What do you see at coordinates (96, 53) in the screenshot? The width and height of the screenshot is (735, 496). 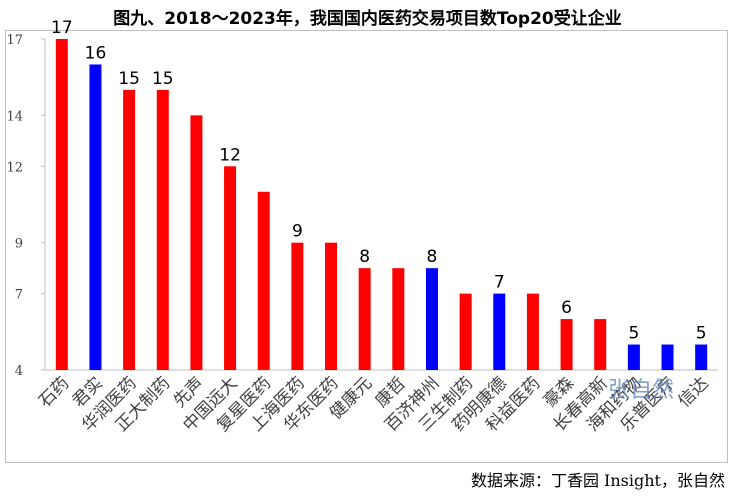 I see `data-label: 16` at bounding box center [96, 53].